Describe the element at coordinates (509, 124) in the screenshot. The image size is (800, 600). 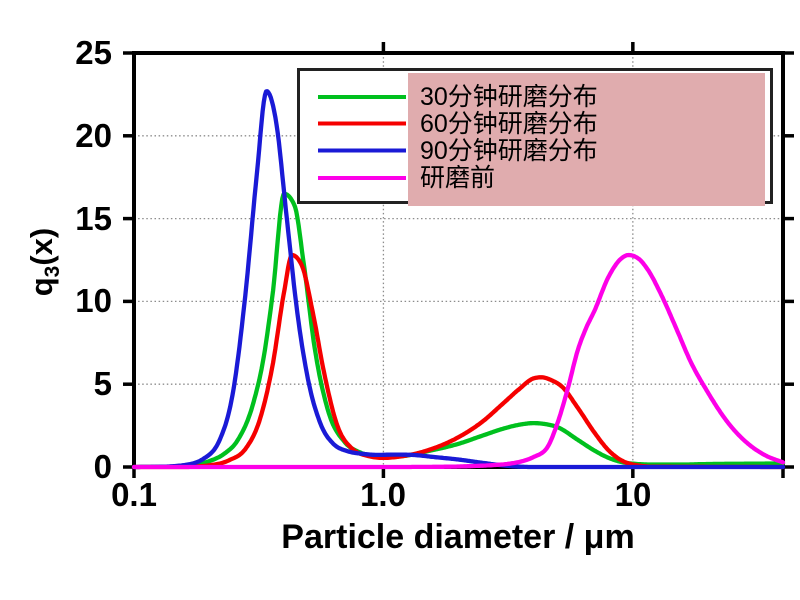
I see `legend-label-60min: 60分钟研磨分布` at that location.